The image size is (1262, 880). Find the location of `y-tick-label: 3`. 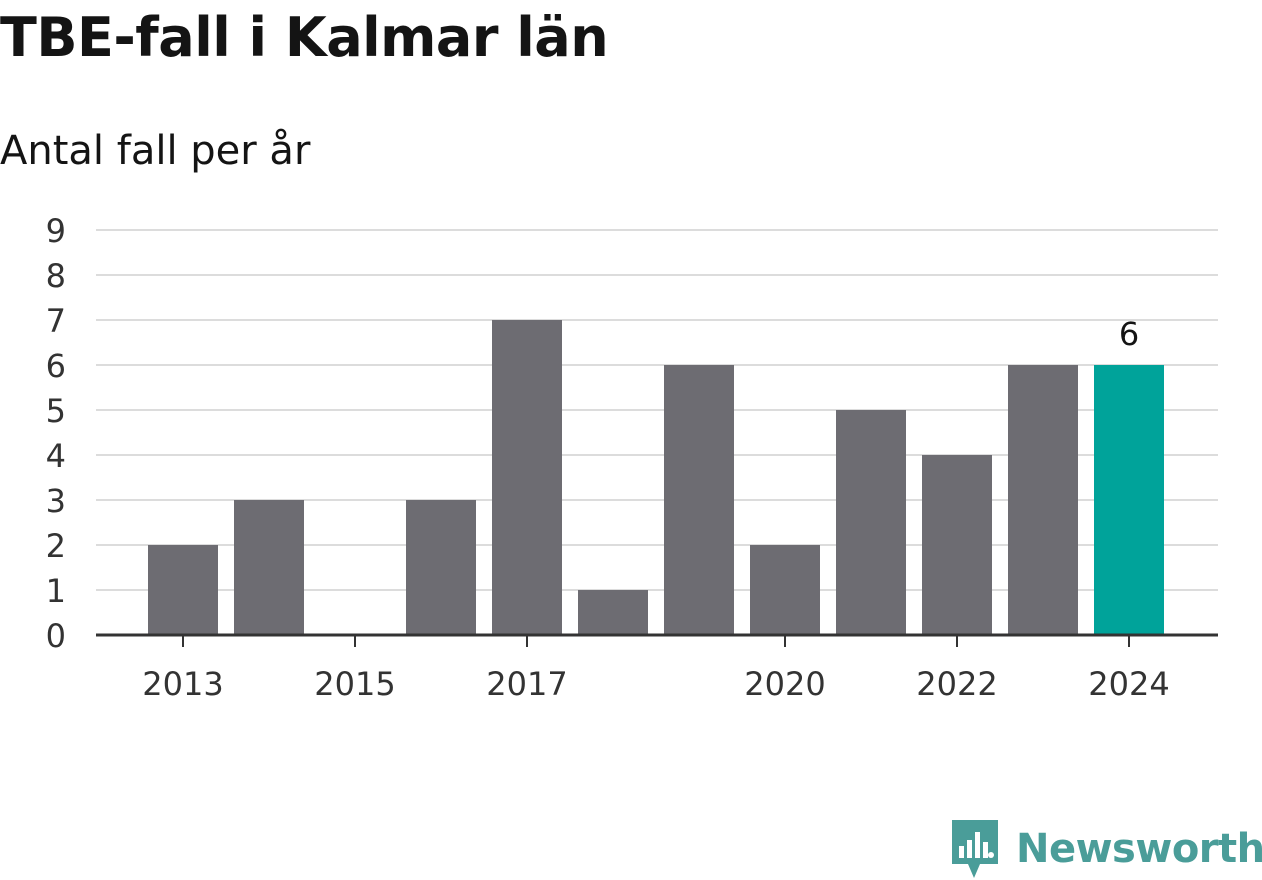

y-tick-label: 3 is located at coordinates (56, 501).